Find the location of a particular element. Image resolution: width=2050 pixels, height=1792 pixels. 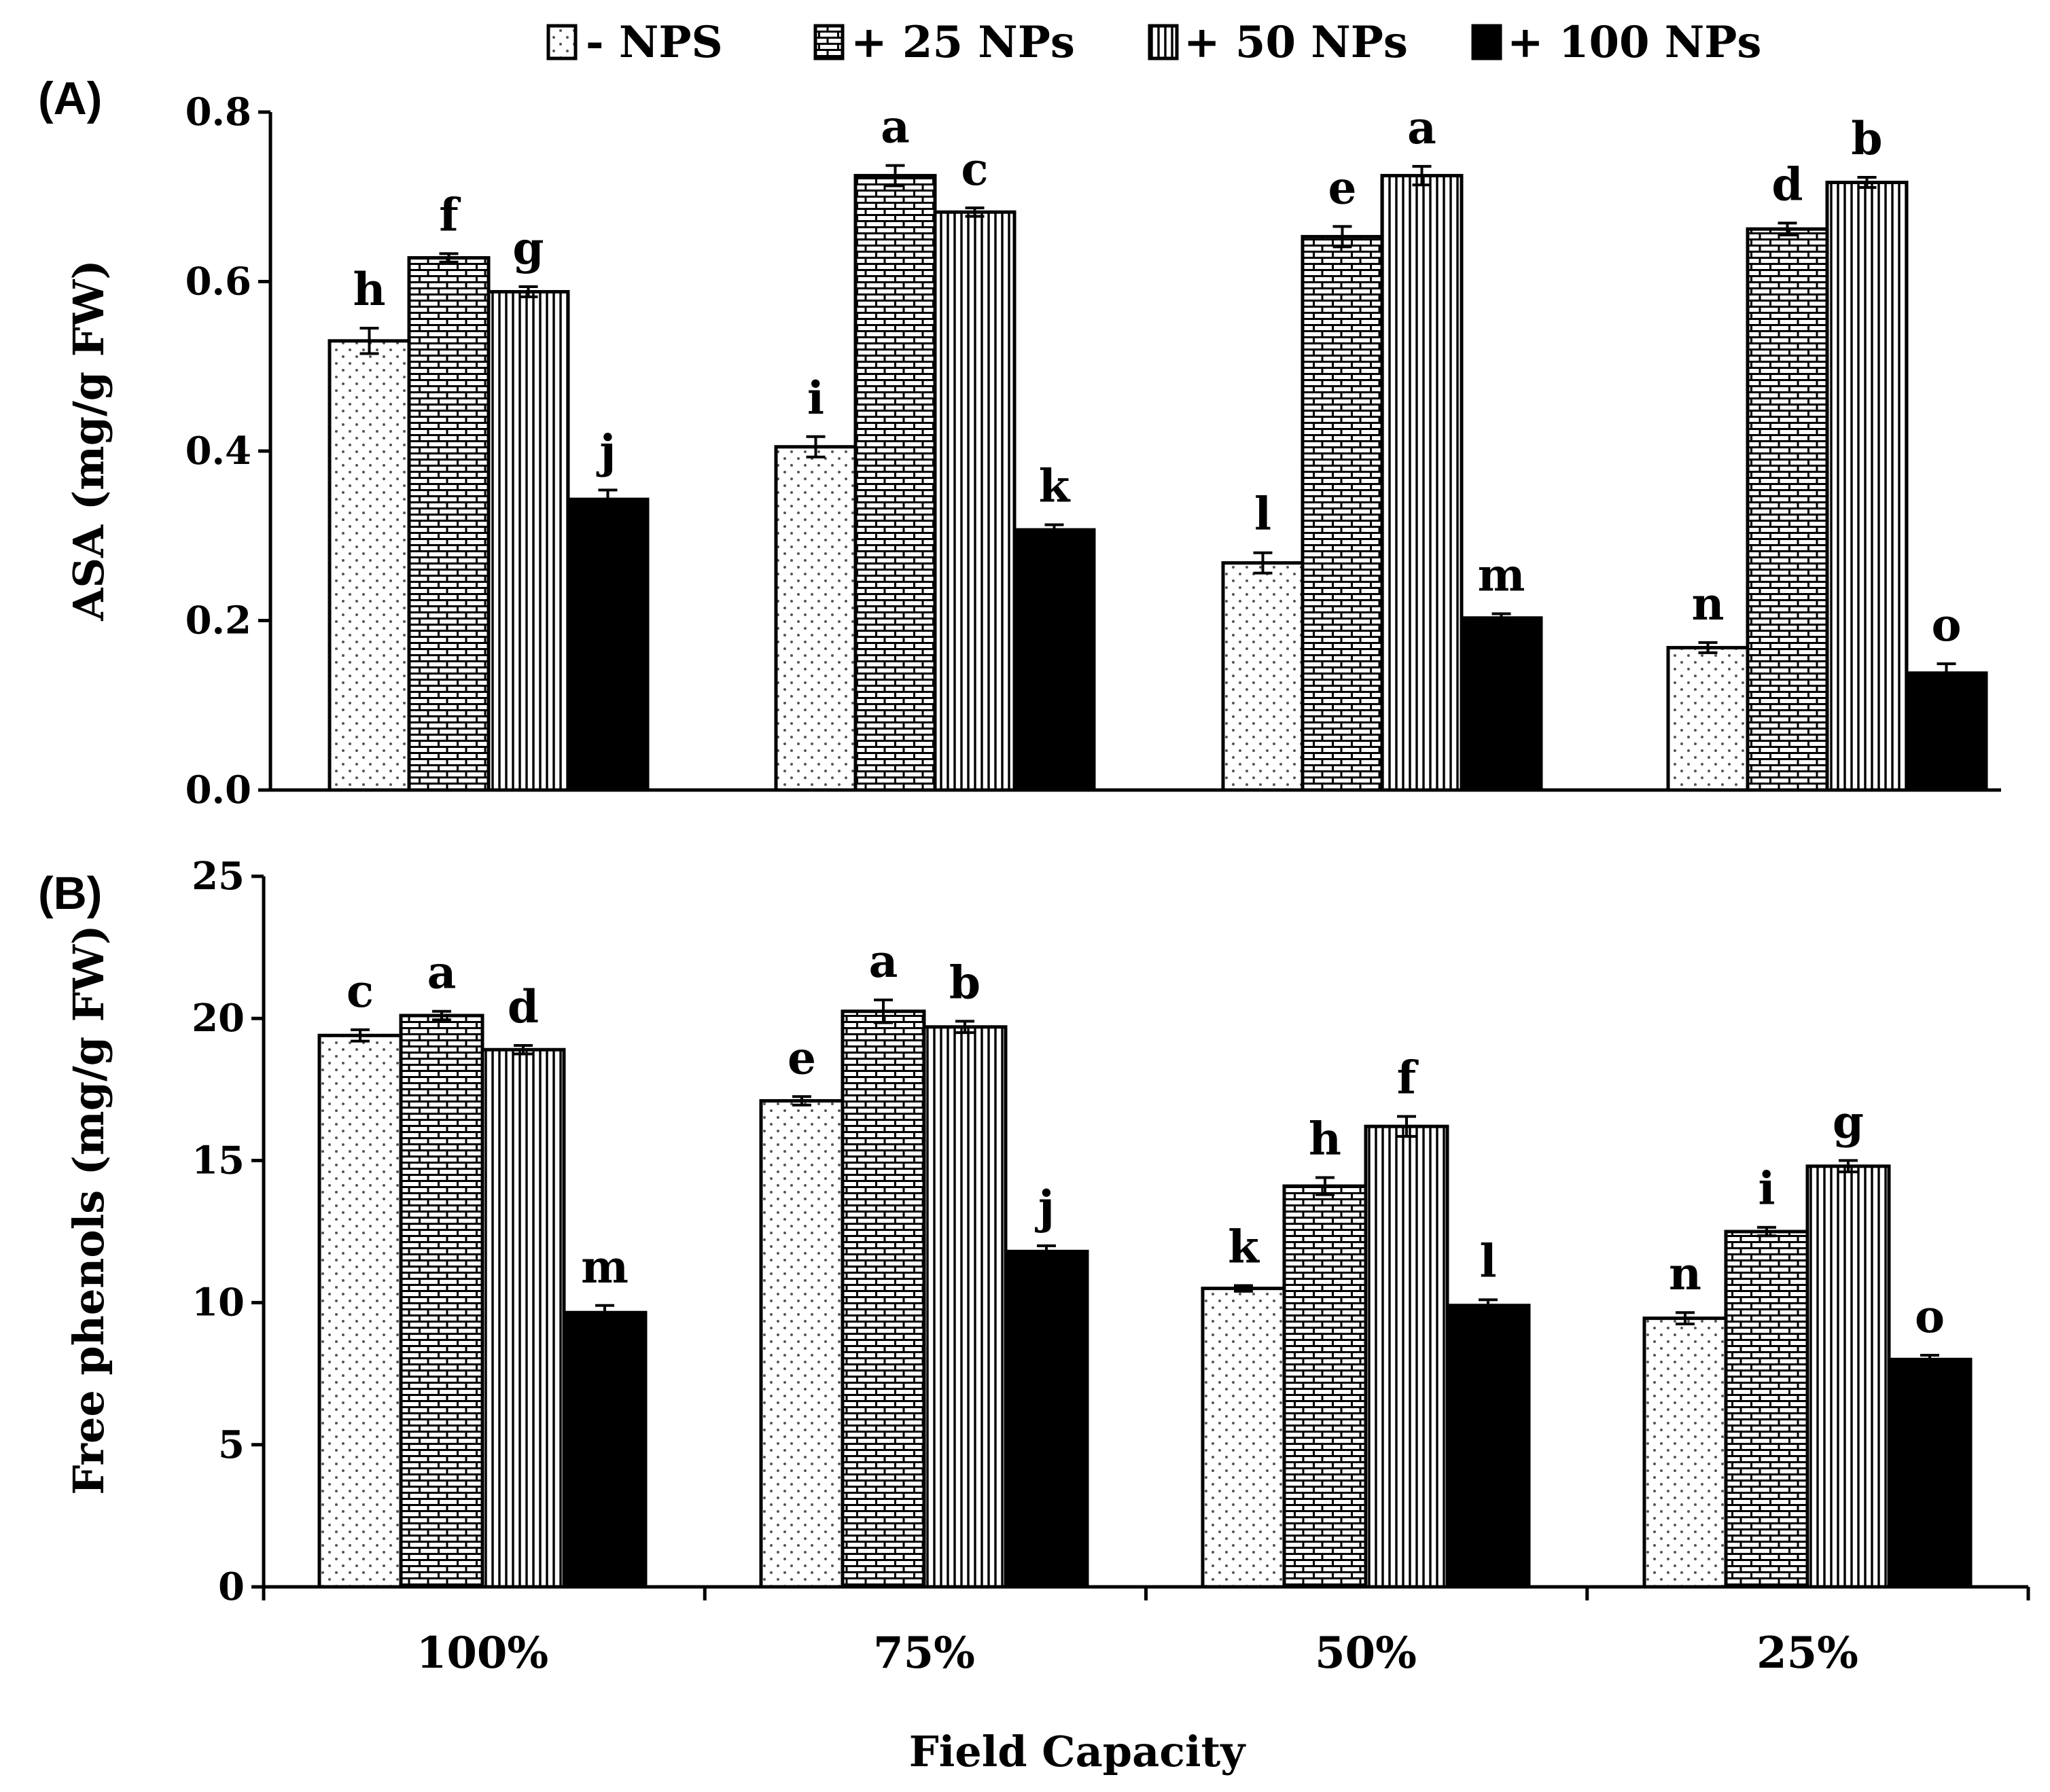

x-axis-title: Field Capacity is located at coordinates (1077, 1751).